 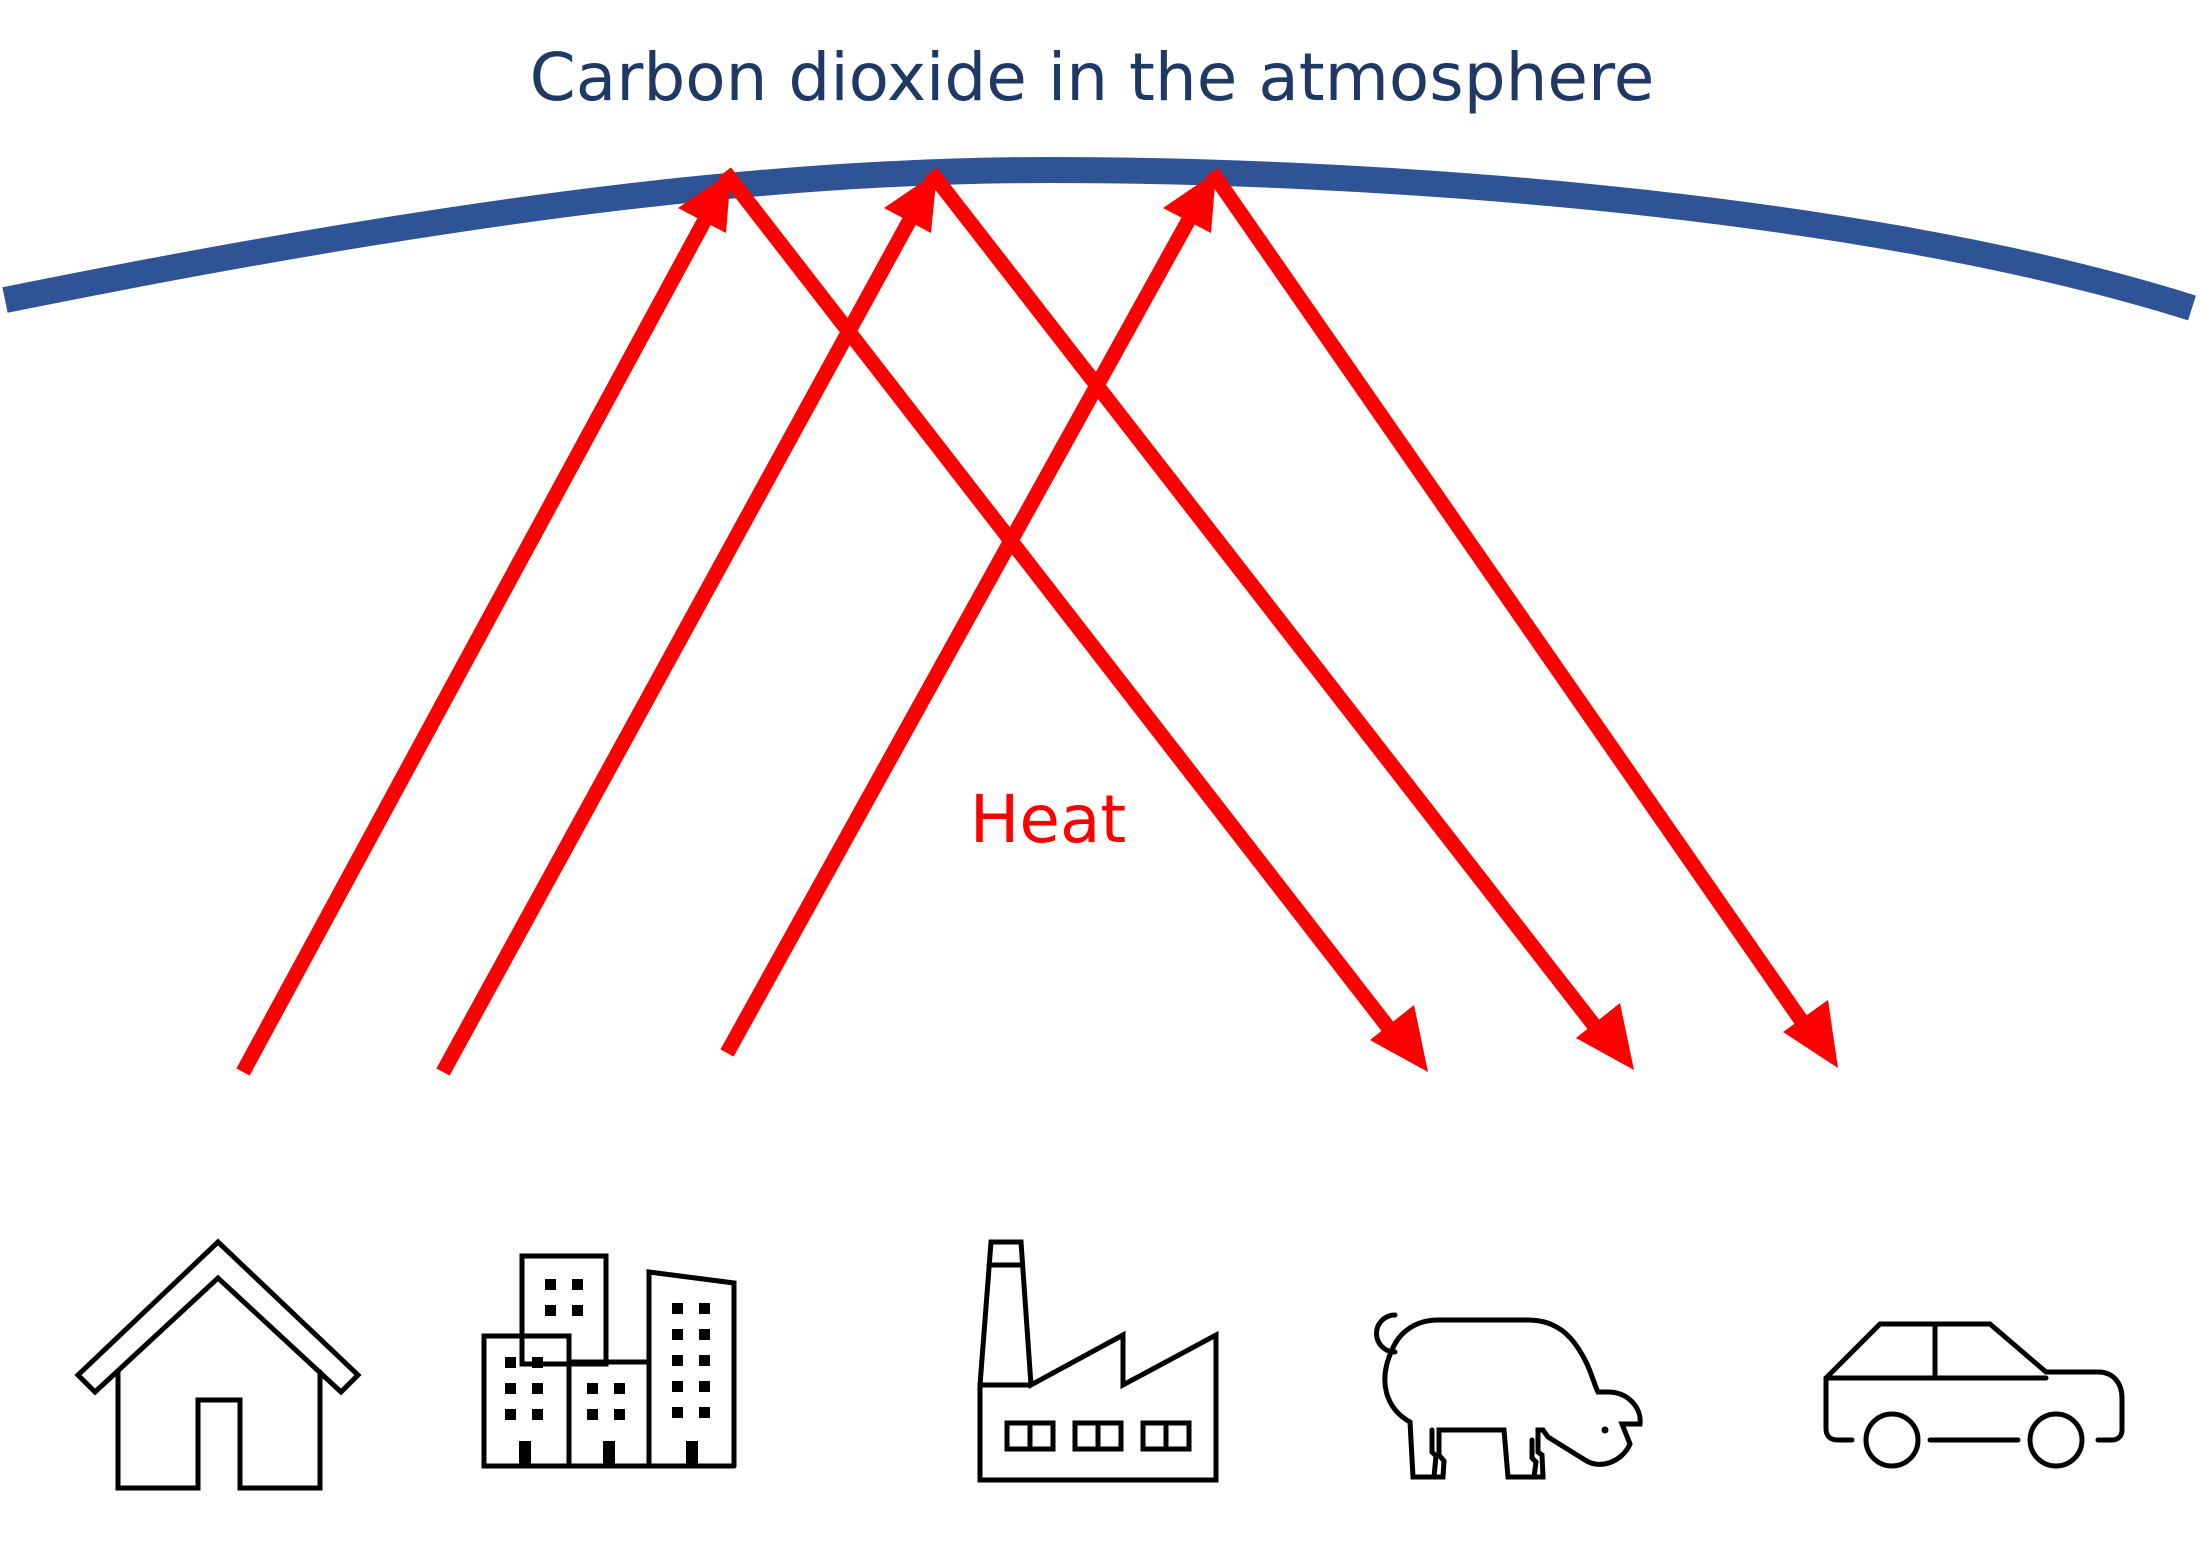 I want to click on house-icon, so click(x=218, y=1364).